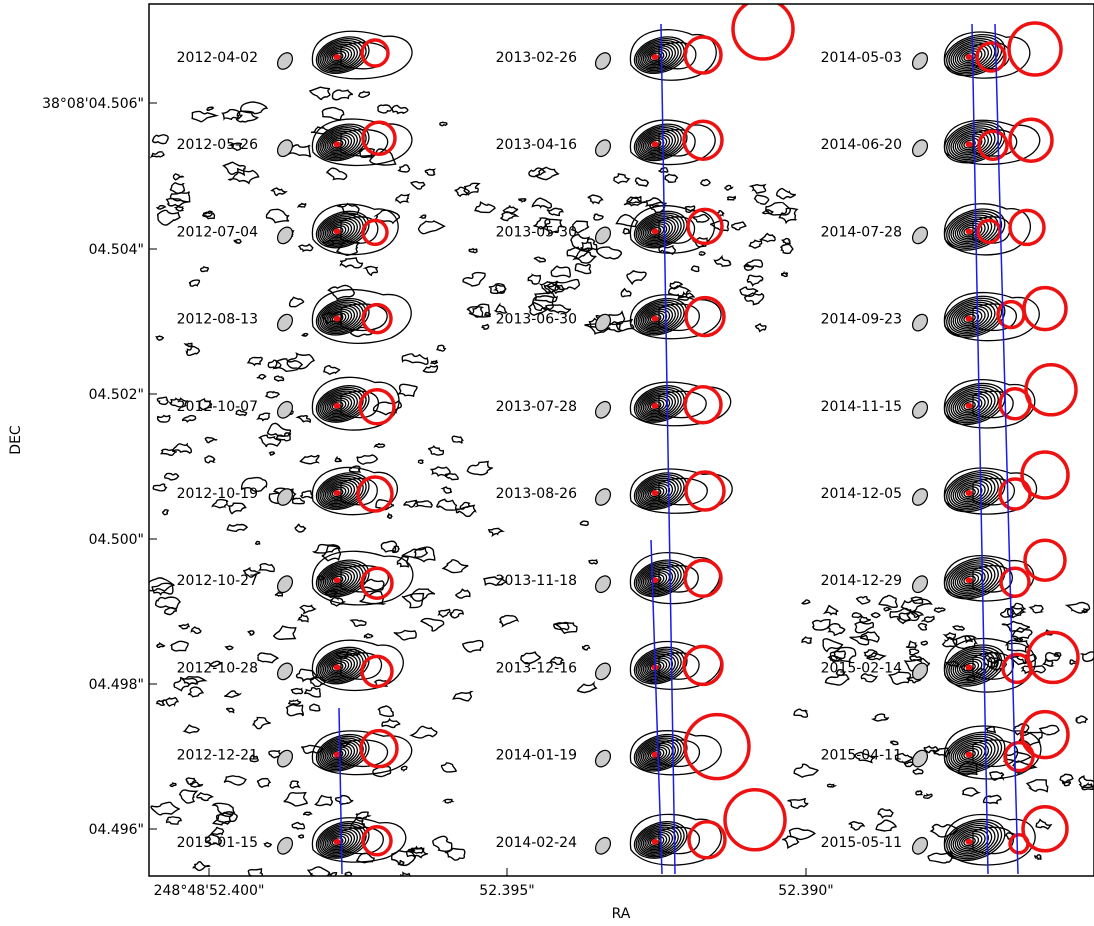  I want to click on epoch-label: 2013-06-30, so click(536, 320).